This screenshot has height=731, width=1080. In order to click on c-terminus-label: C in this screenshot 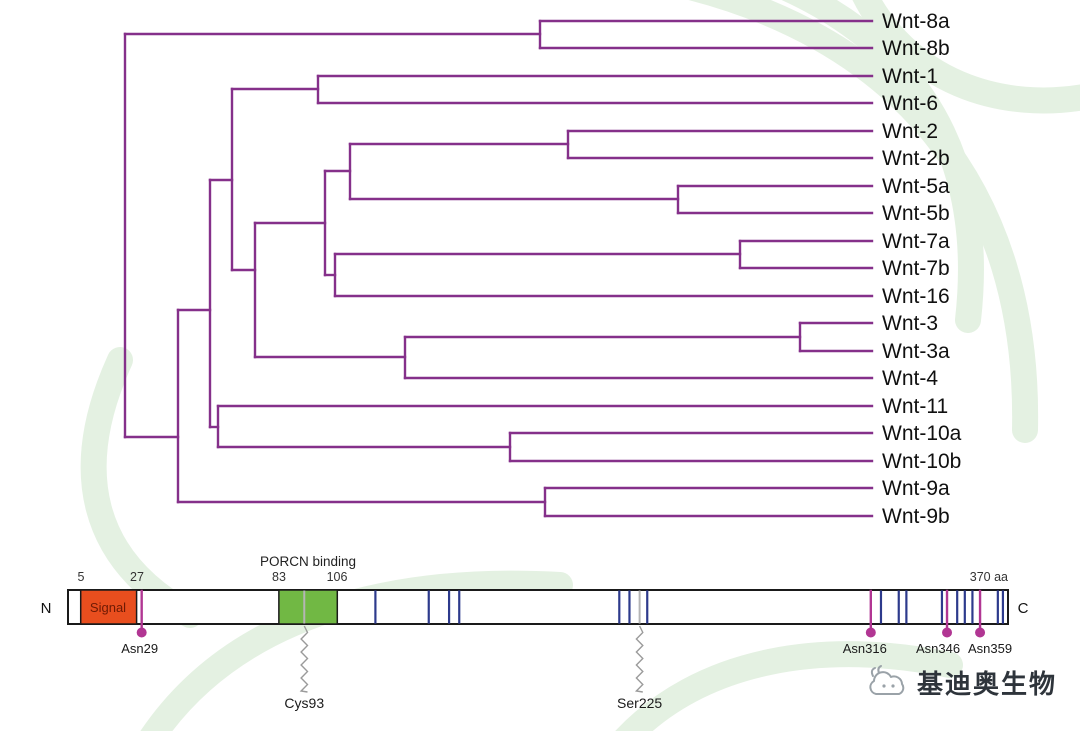, I will do `click(1023, 608)`.